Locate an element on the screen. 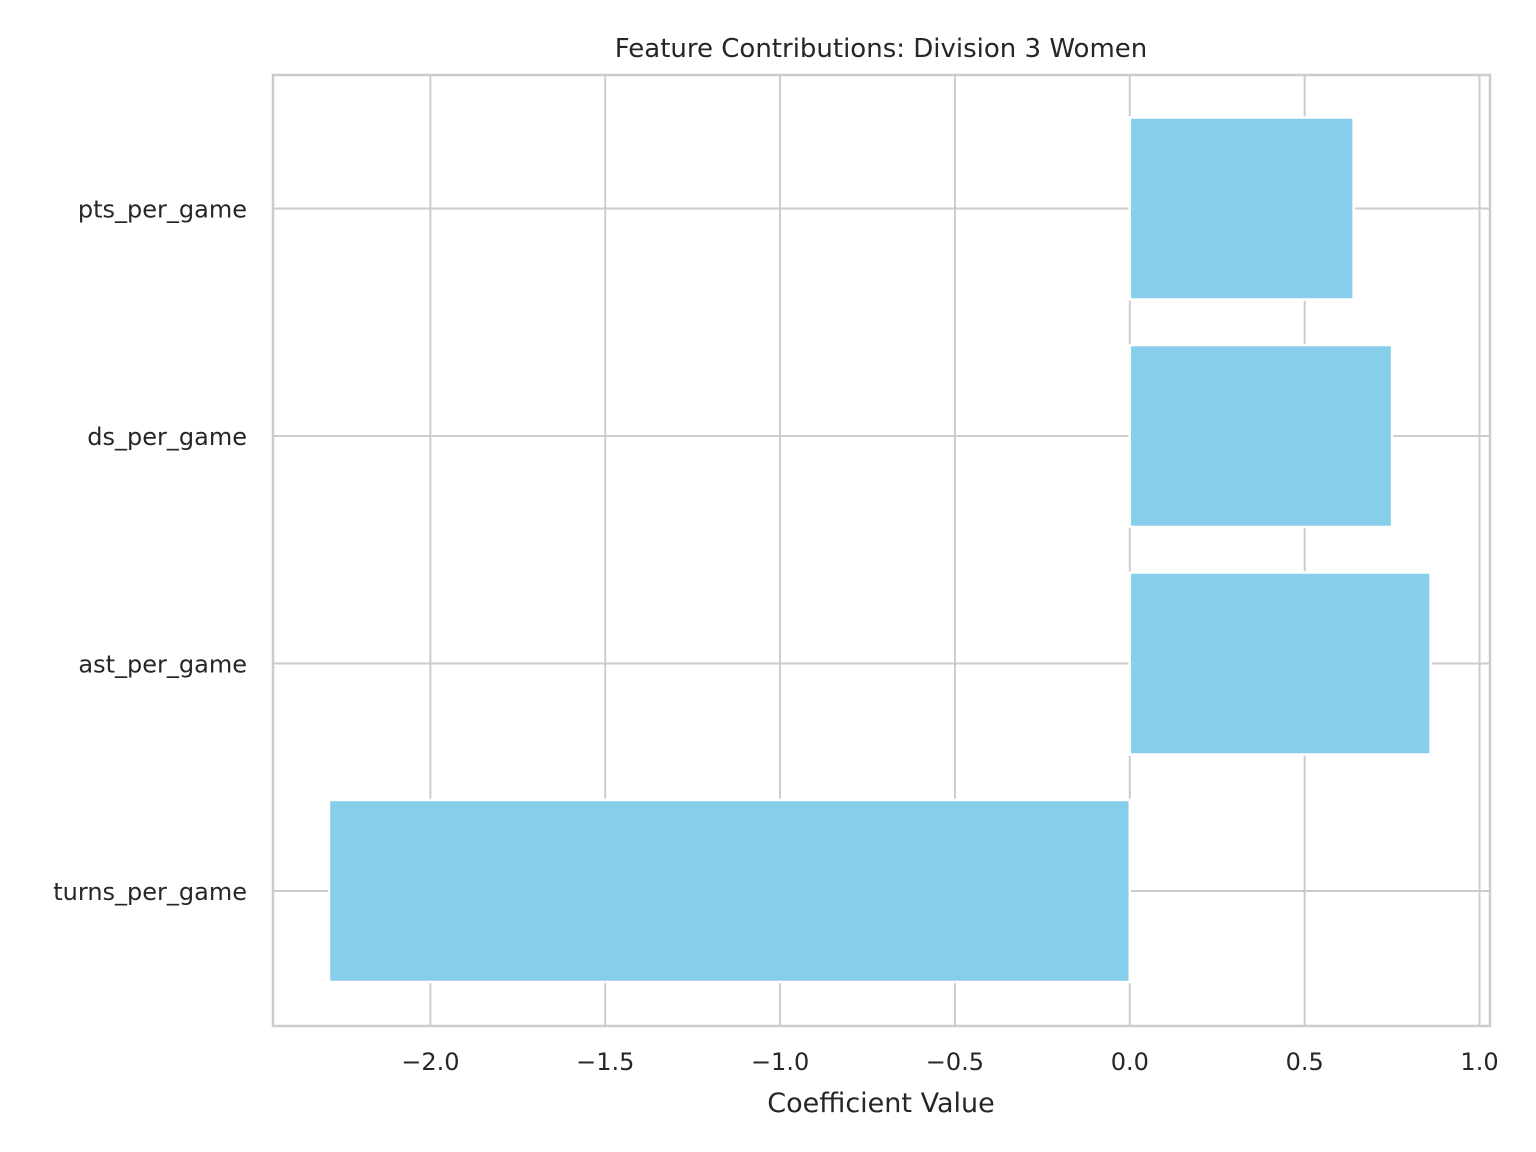 Image resolution: width=1536 pixels, height=1152 pixels. x-tick-label: 0.5 is located at coordinates (1305, 1062).